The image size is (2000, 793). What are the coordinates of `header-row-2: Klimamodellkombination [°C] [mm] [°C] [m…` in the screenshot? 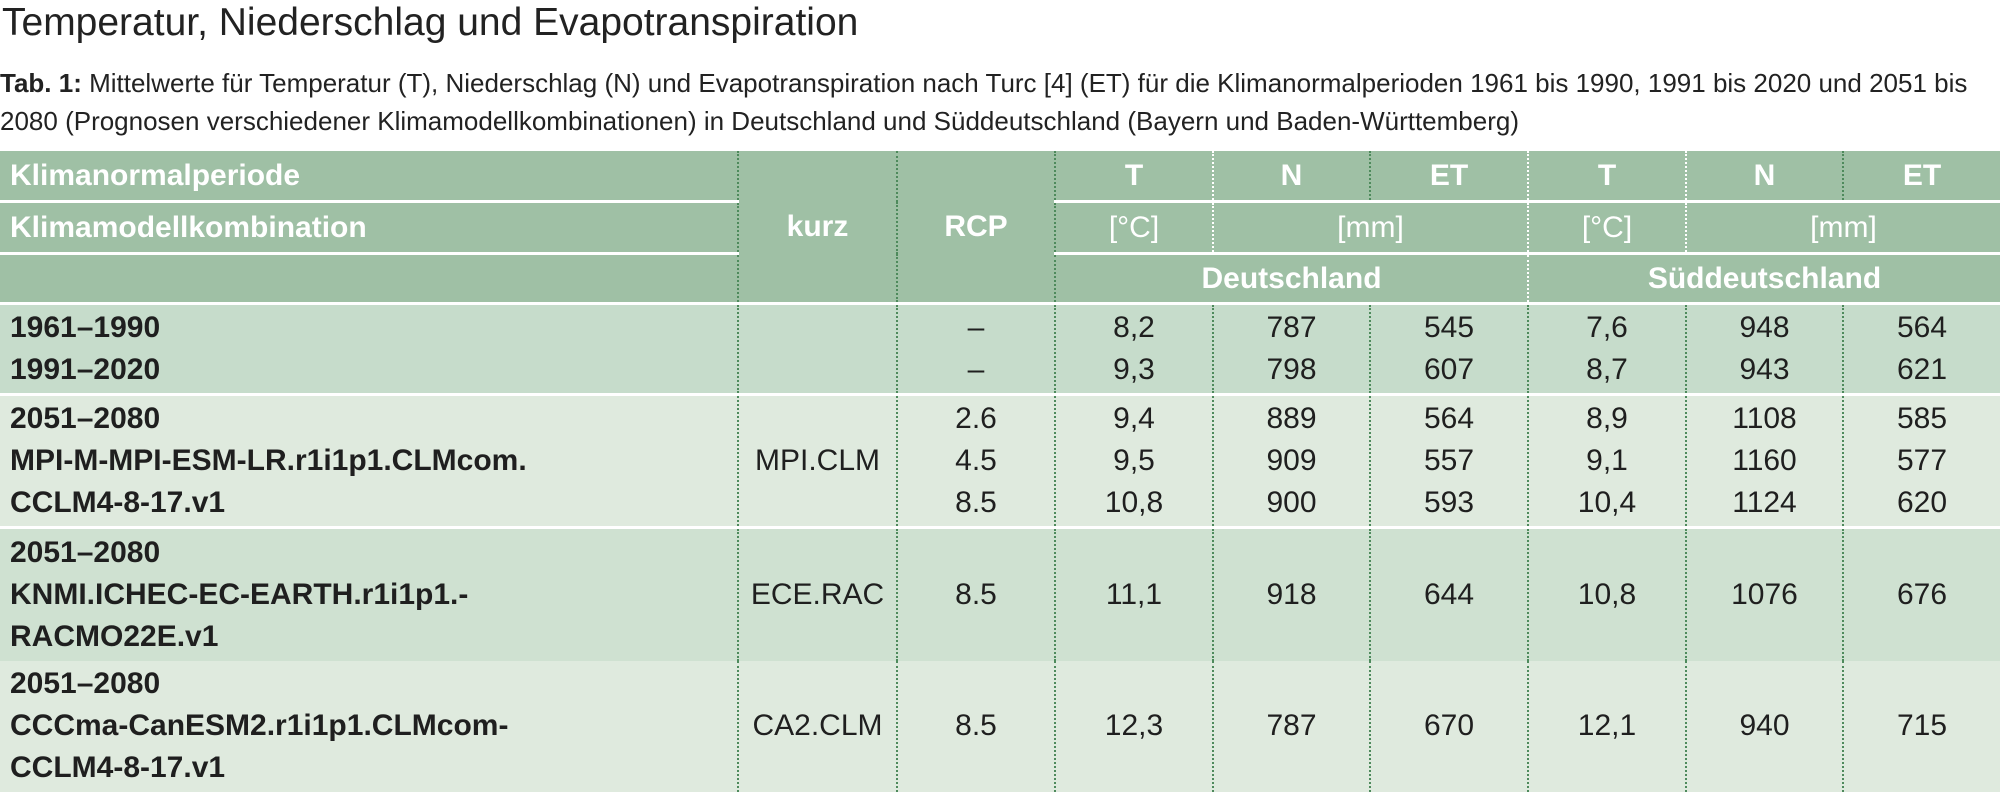 It's located at (1000, 228).